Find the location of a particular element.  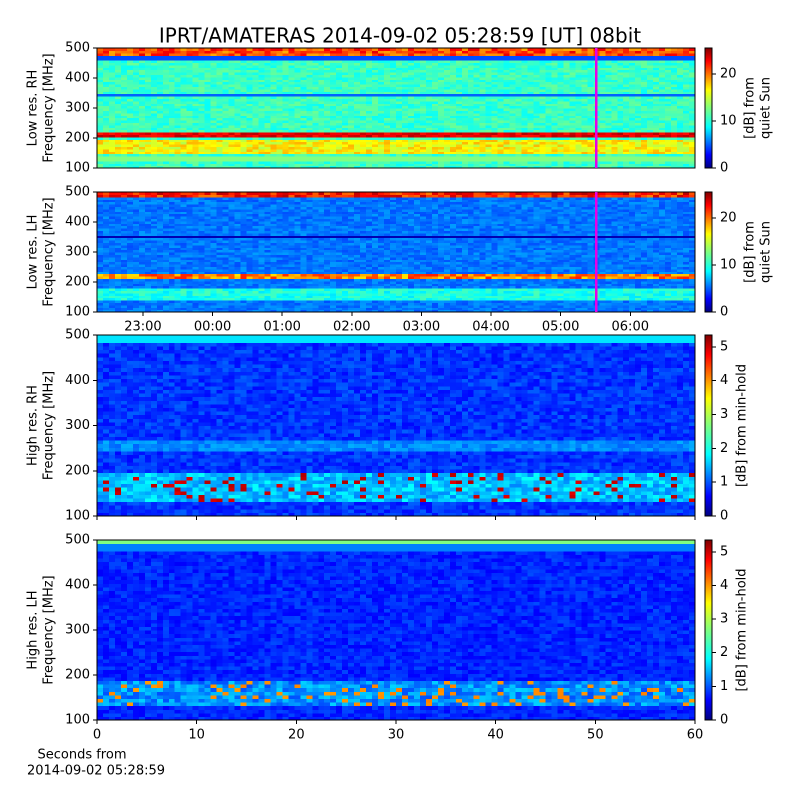

spectrogram is located at coordinates (396, 108).